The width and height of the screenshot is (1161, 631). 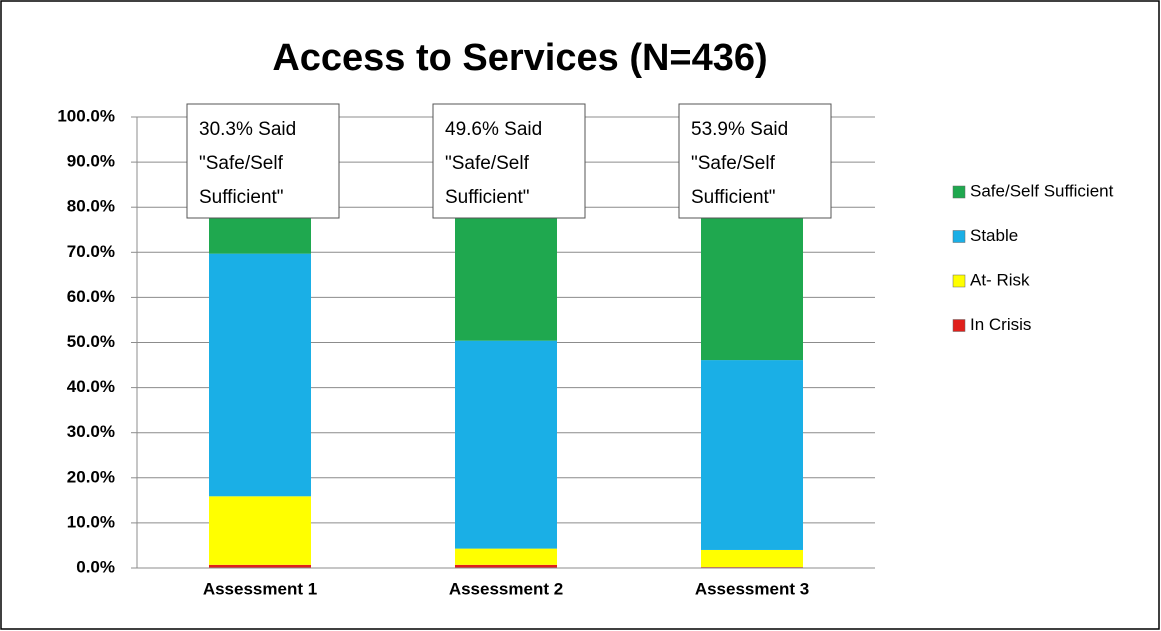 What do you see at coordinates (519, 58) in the screenshot?
I see `chart-title: Access to Services (N=436)` at bounding box center [519, 58].